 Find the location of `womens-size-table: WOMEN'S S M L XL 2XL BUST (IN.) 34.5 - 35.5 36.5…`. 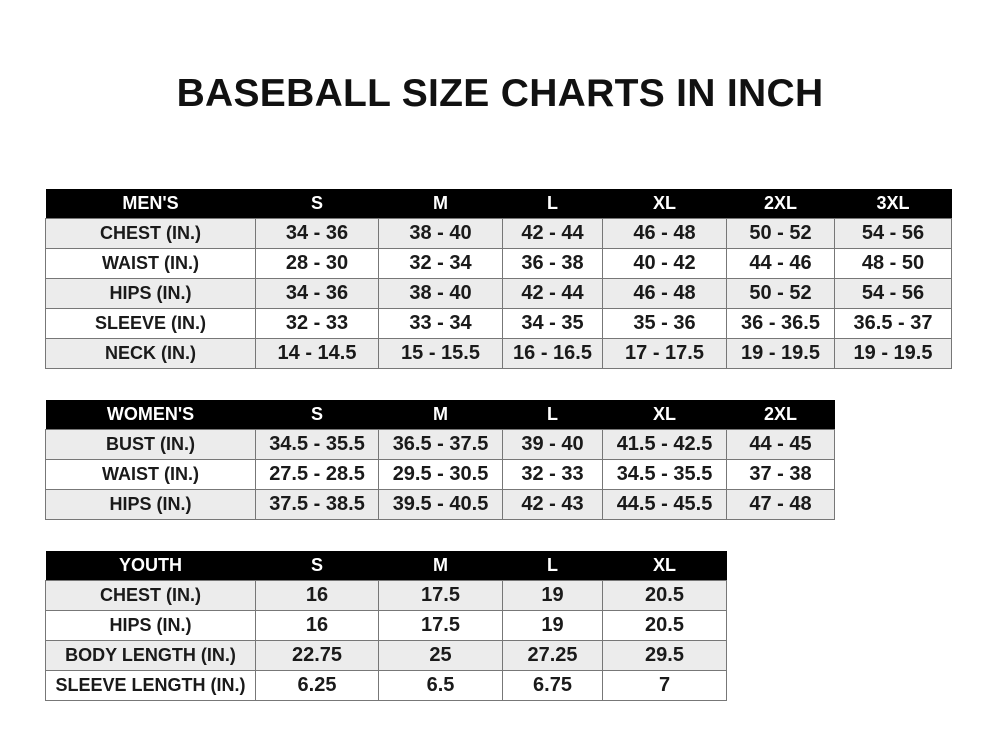

womens-size-table: WOMEN'S S M L XL 2XL BUST (IN.) 34.5 - 35.5 36.5… is located at coordinates (440, 460).